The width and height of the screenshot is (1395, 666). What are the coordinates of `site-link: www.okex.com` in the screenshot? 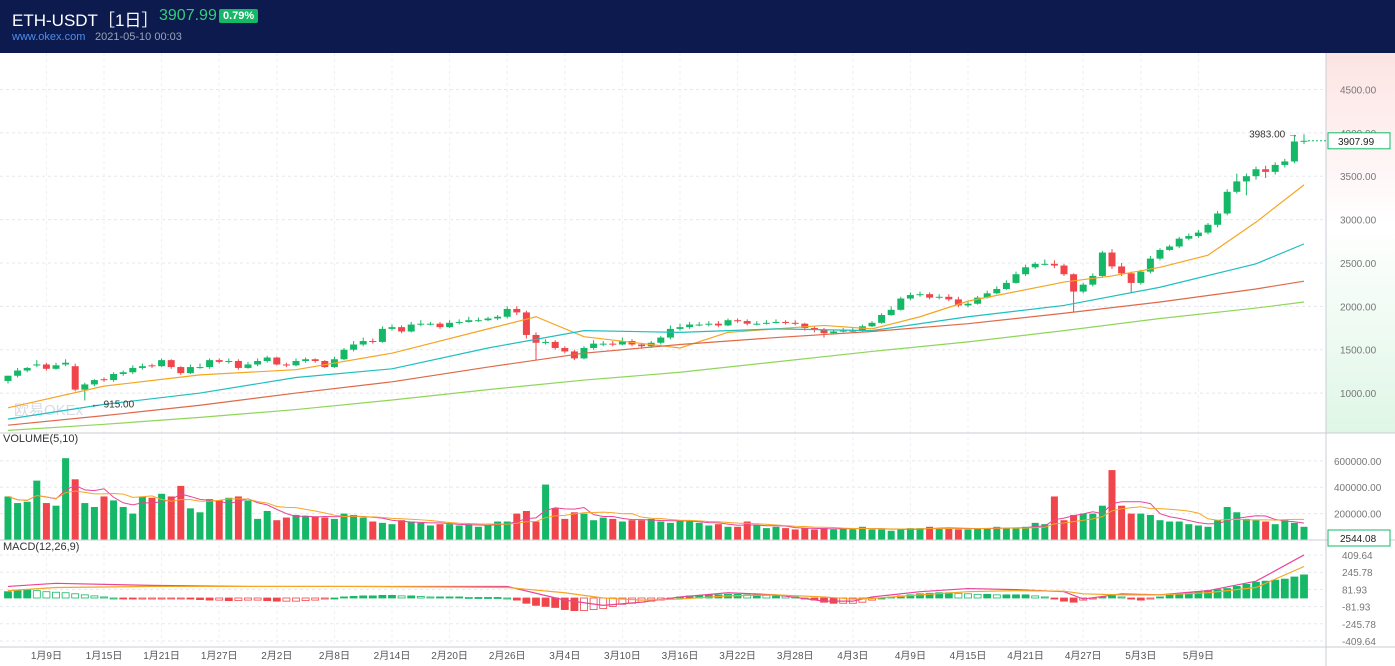 It's located at (49, 37).